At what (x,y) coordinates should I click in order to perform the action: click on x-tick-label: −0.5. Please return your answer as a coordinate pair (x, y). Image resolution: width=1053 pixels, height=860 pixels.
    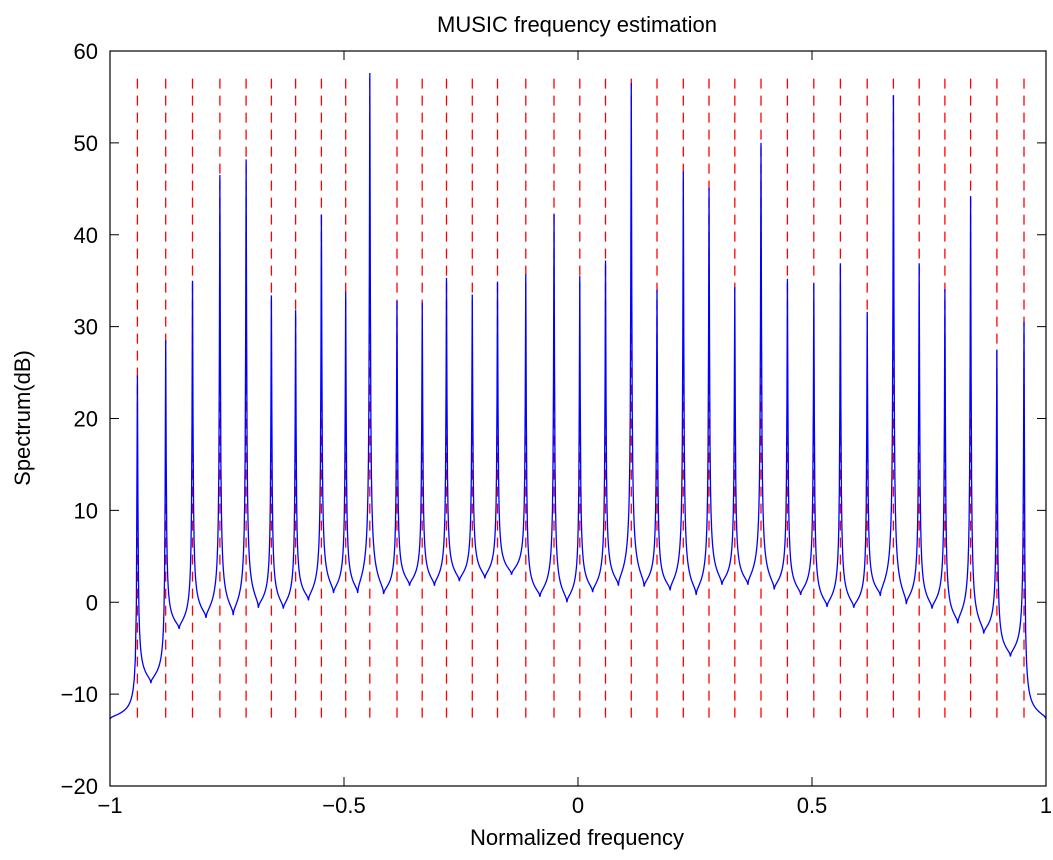
    Looking at the image, I should click on (343, 805).